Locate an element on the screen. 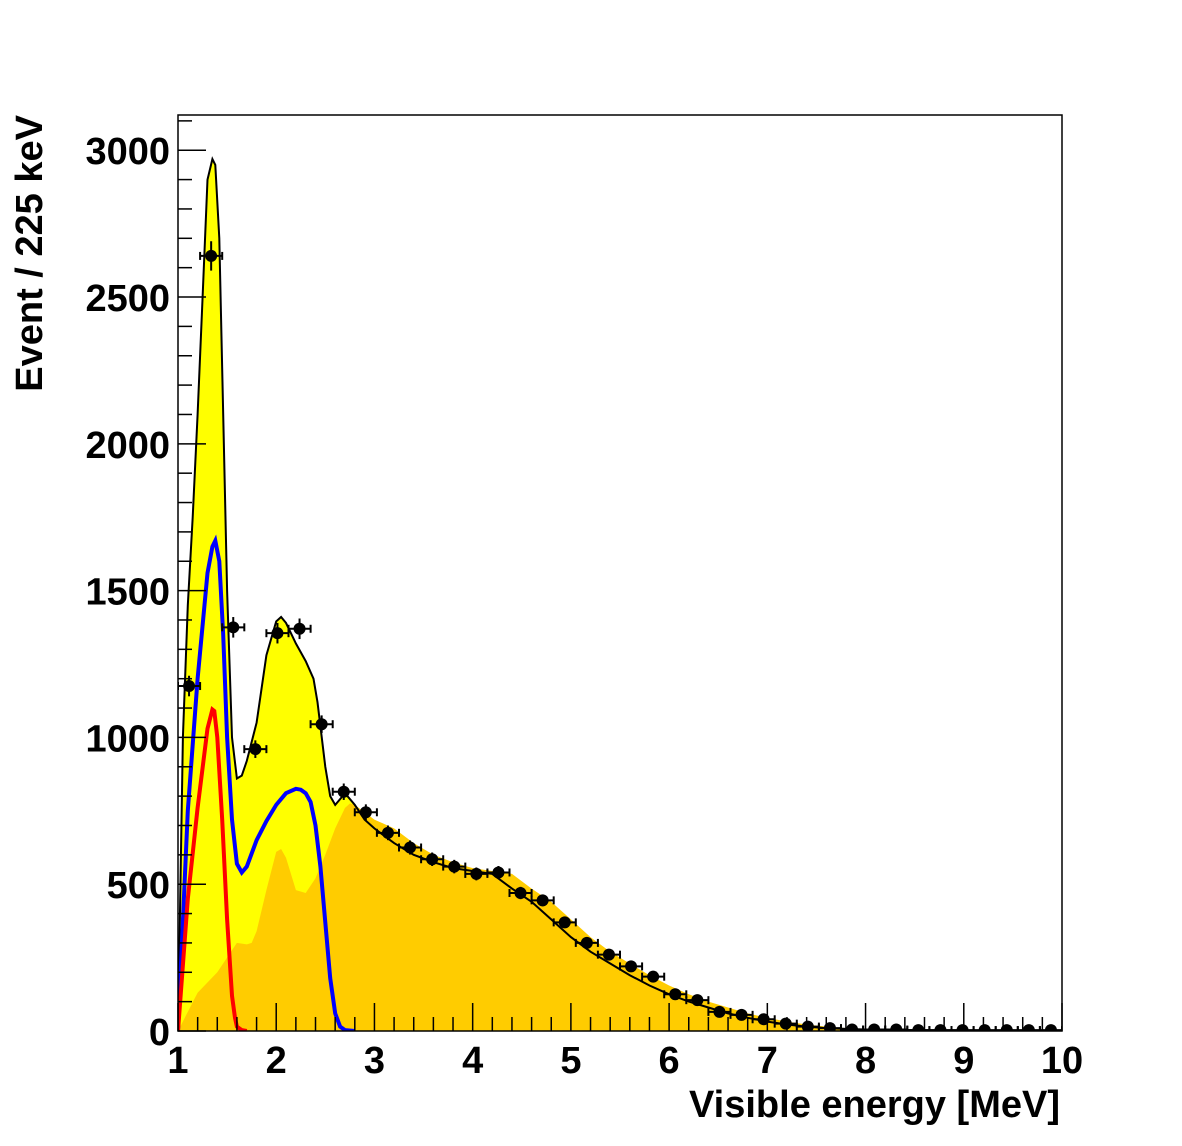 The image size is (1182, 1146). x-tick-label: 7 is located at coordinates (767, 1061).